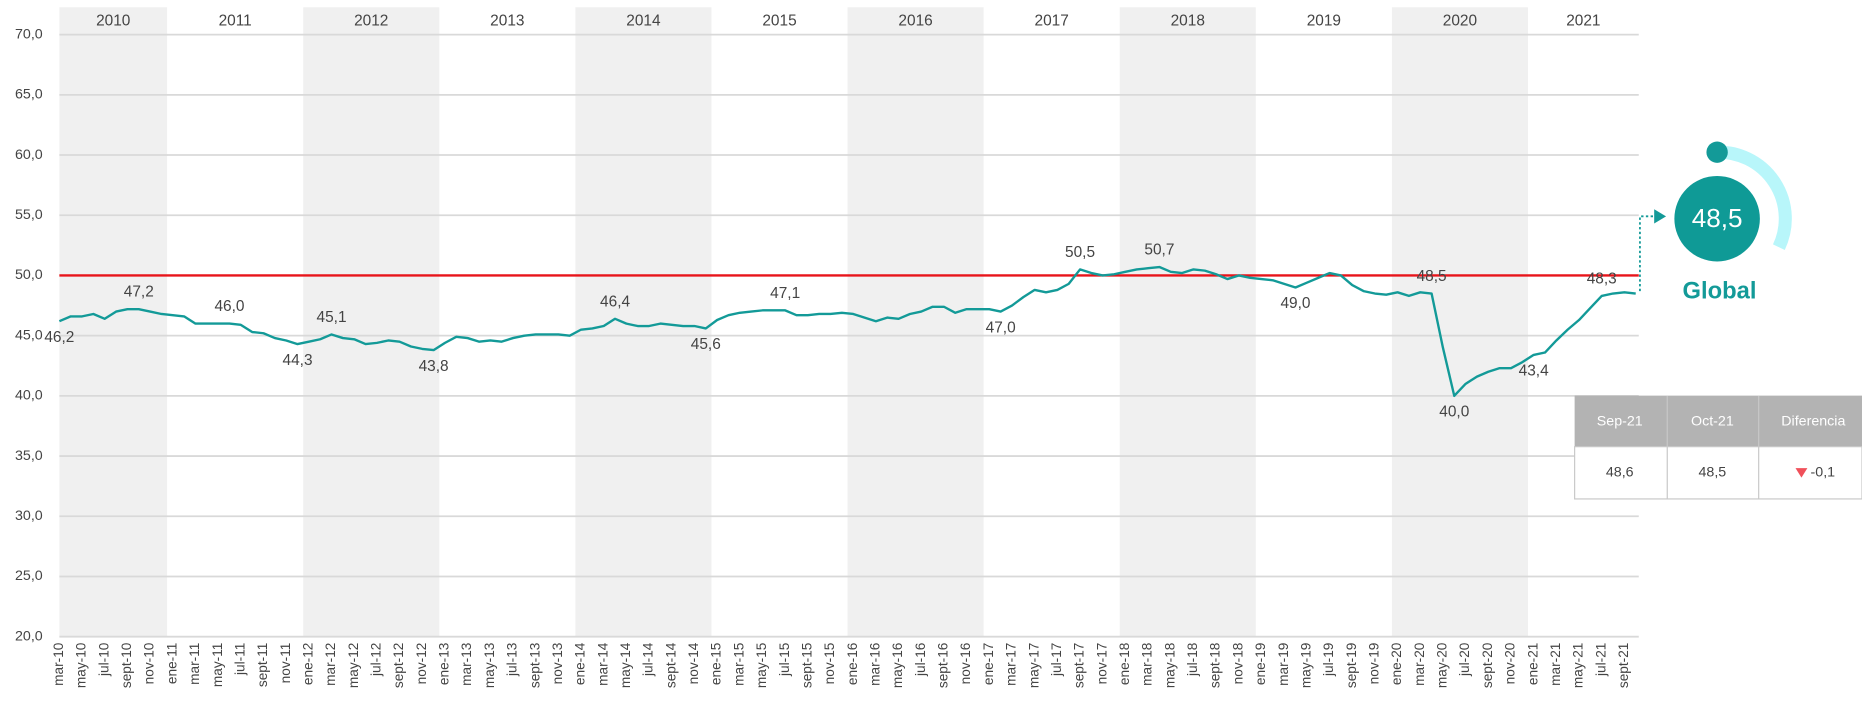 The image size is (1862, 701). Describe the element at coordinates (580, 663) in the screenshot. I see `x-tick-label: ene-14` at that location.